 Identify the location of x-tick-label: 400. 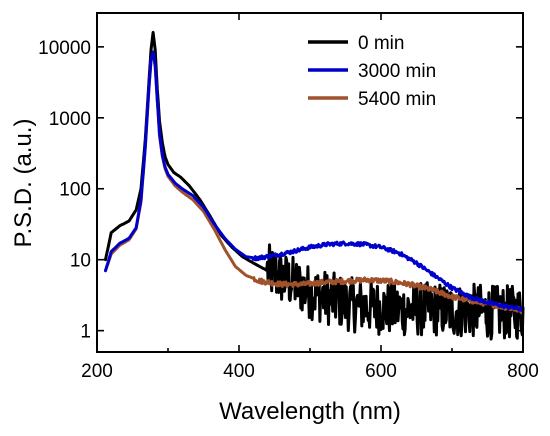
(239, 371).